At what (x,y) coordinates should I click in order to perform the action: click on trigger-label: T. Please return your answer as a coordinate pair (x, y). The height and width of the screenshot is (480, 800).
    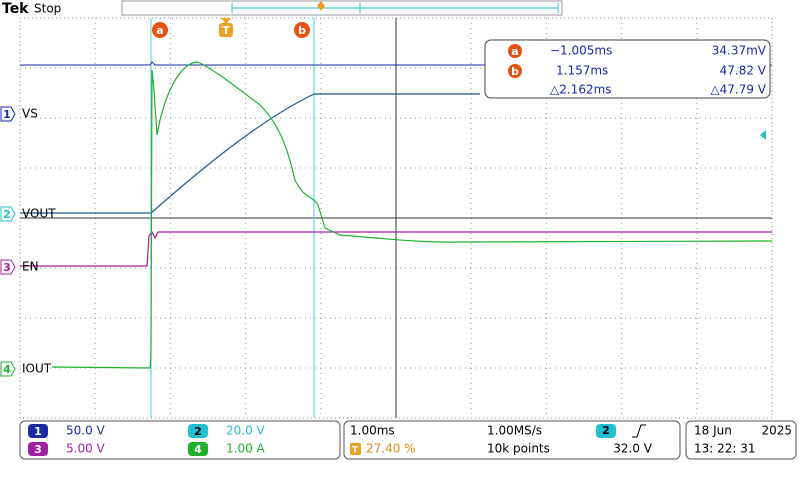
    Looking at the image, I should click on (226, 30).